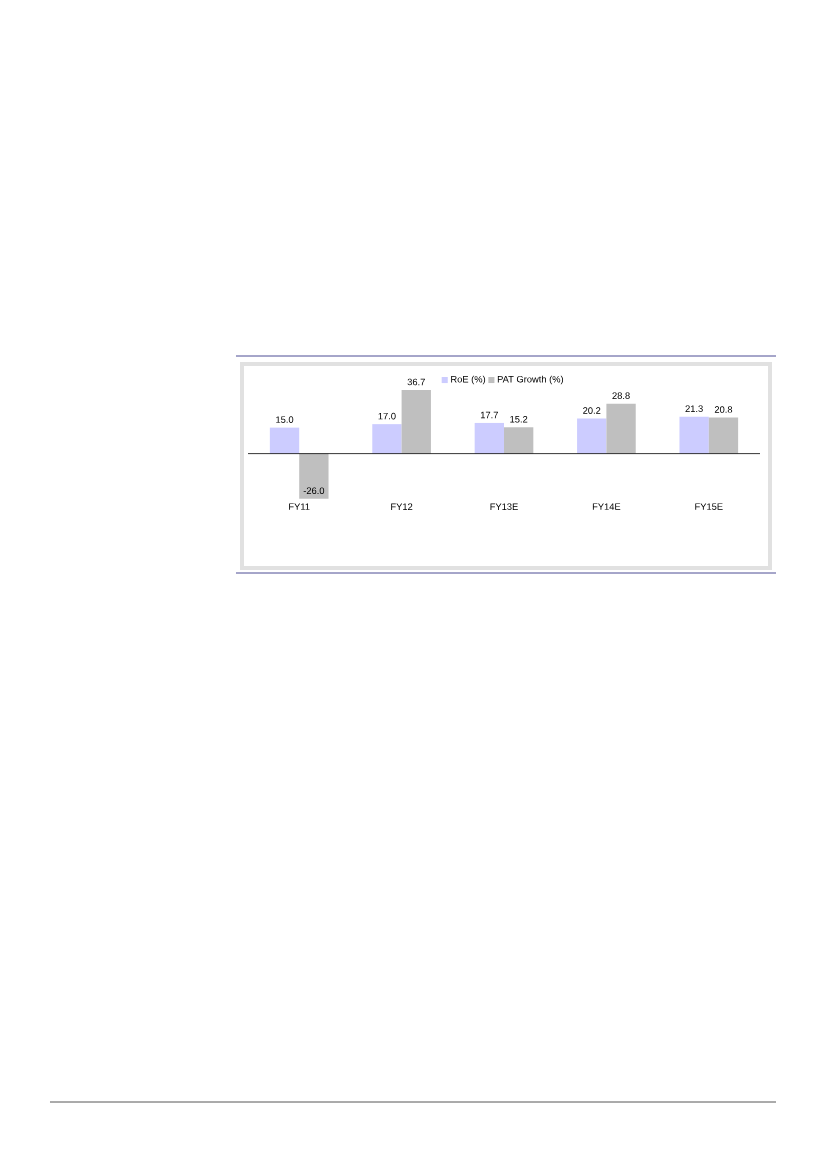 This screenshot has width=826, height=1169. What do you see at coordinates (314, 490) in the screenshot?
I see `data-label: -26.0` at bounding box center [314, 490].